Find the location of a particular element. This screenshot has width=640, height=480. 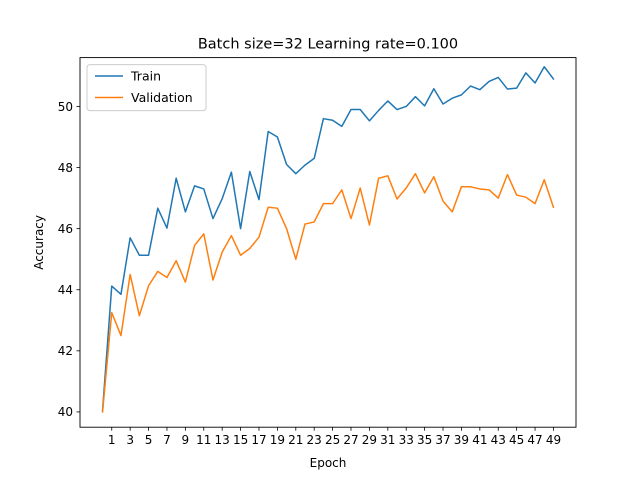

x-tick-label: 9 is located at coordinates (186, 440).